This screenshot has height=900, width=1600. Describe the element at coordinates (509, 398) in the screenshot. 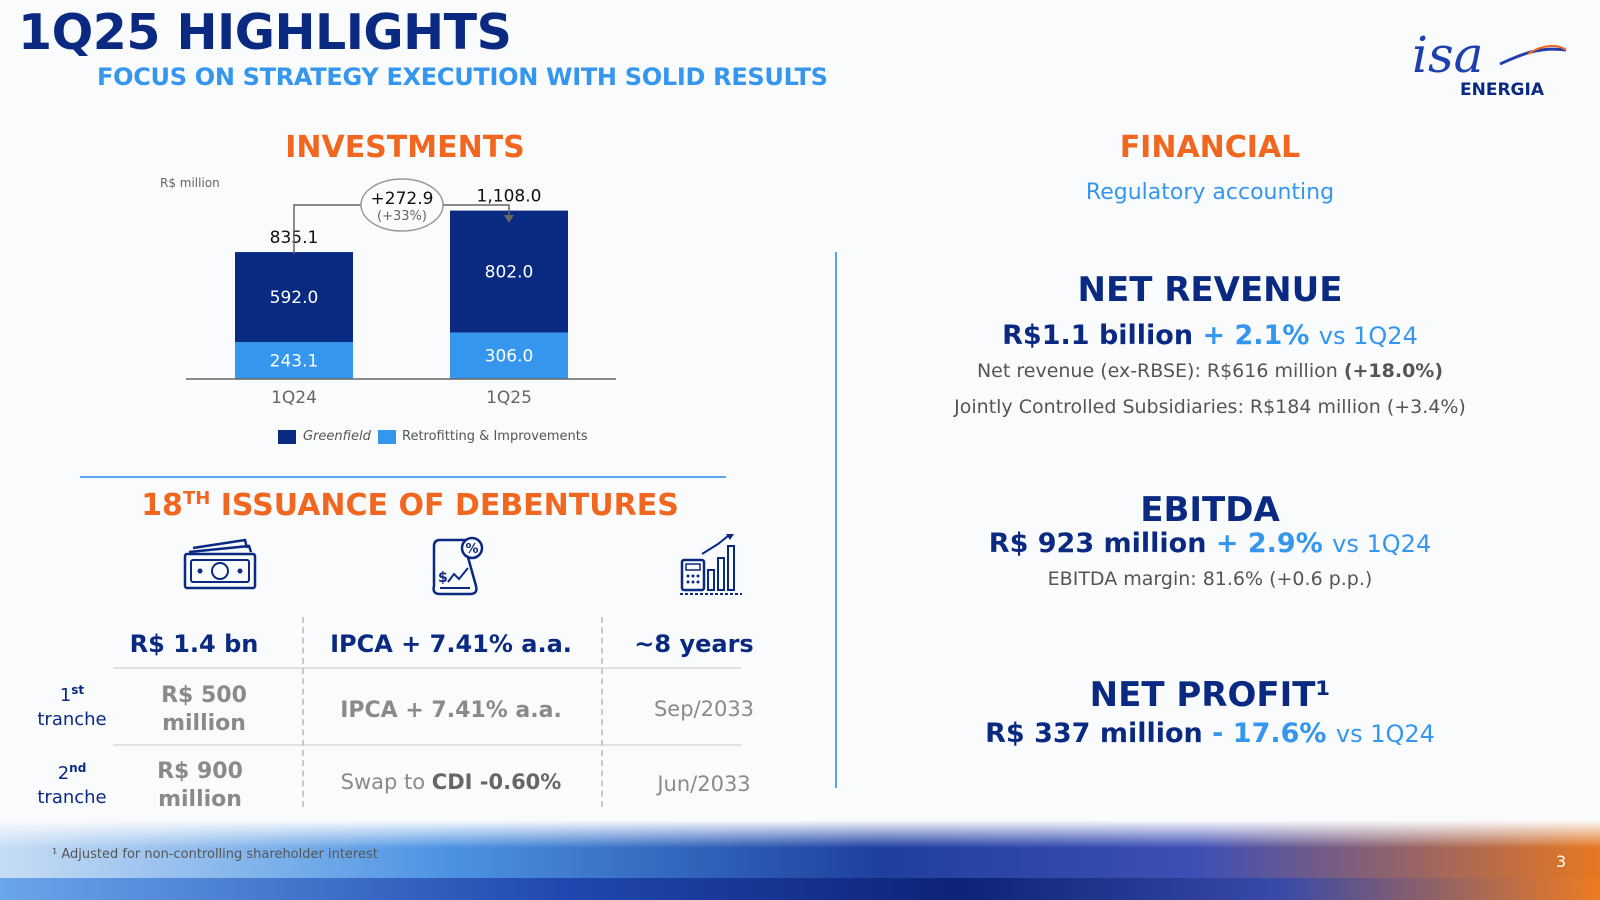

I see `category-label: 1Q25` at that location.